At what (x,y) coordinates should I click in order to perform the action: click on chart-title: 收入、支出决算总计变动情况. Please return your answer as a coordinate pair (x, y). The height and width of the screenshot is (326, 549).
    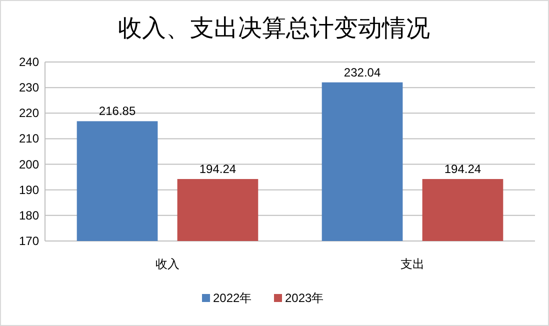
    Looking at the image, I should click on (274, 28).